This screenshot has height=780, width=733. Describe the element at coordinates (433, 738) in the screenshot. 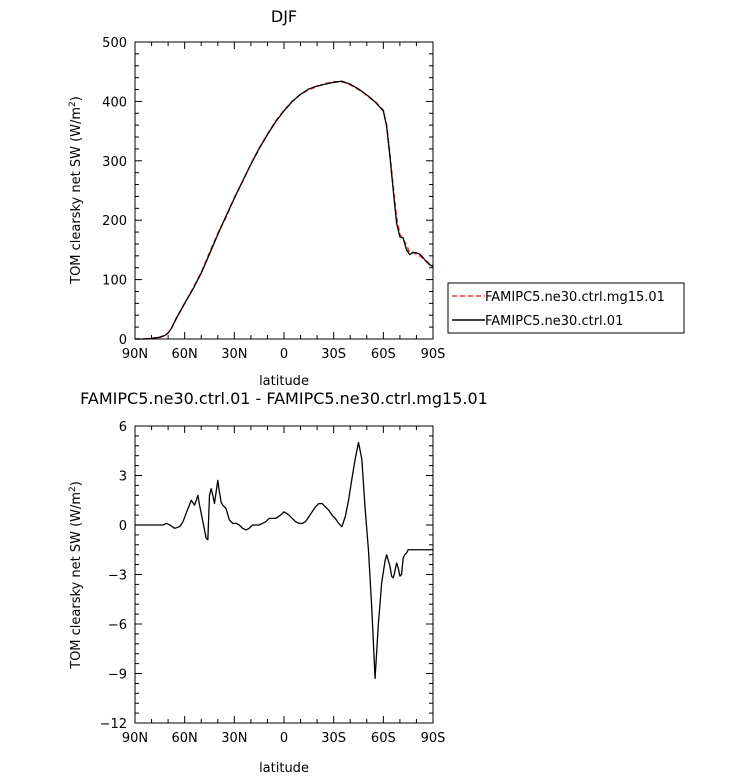

I see `diff-x-tick-label: 90S` at that location.